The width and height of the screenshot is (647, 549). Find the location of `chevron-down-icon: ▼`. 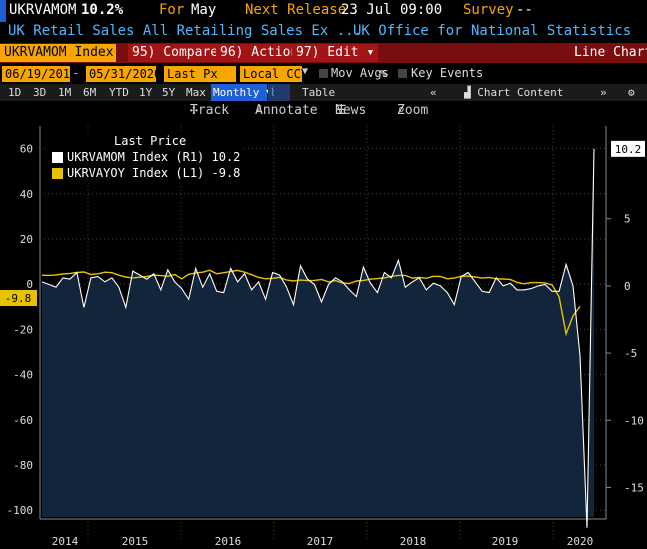

chevron-down-icon: ▼ is located at coordinates (305, 71).